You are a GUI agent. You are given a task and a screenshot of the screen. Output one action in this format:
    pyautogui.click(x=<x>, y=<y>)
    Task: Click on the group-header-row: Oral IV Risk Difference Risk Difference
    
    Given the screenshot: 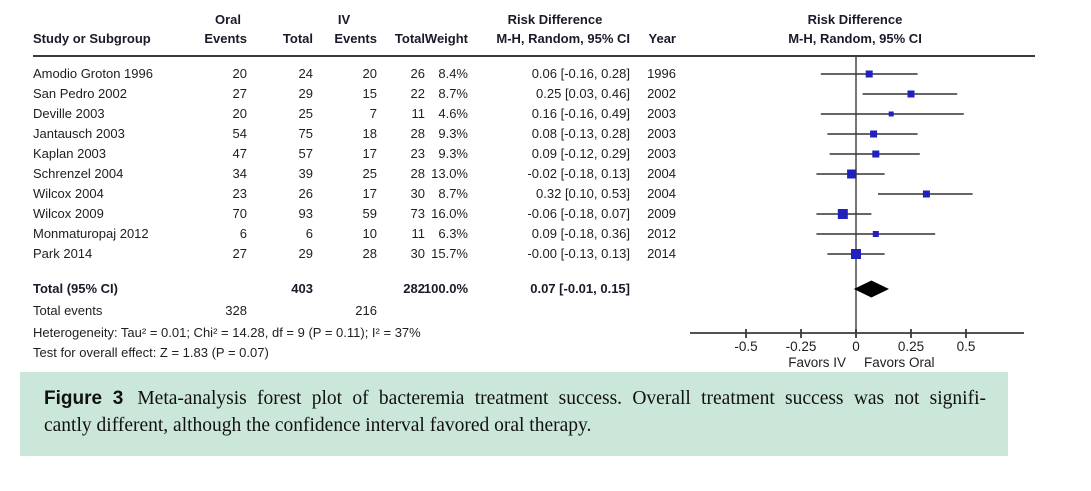 What is the action you would take?
    pyautogui.click(x=545, y=19)
    